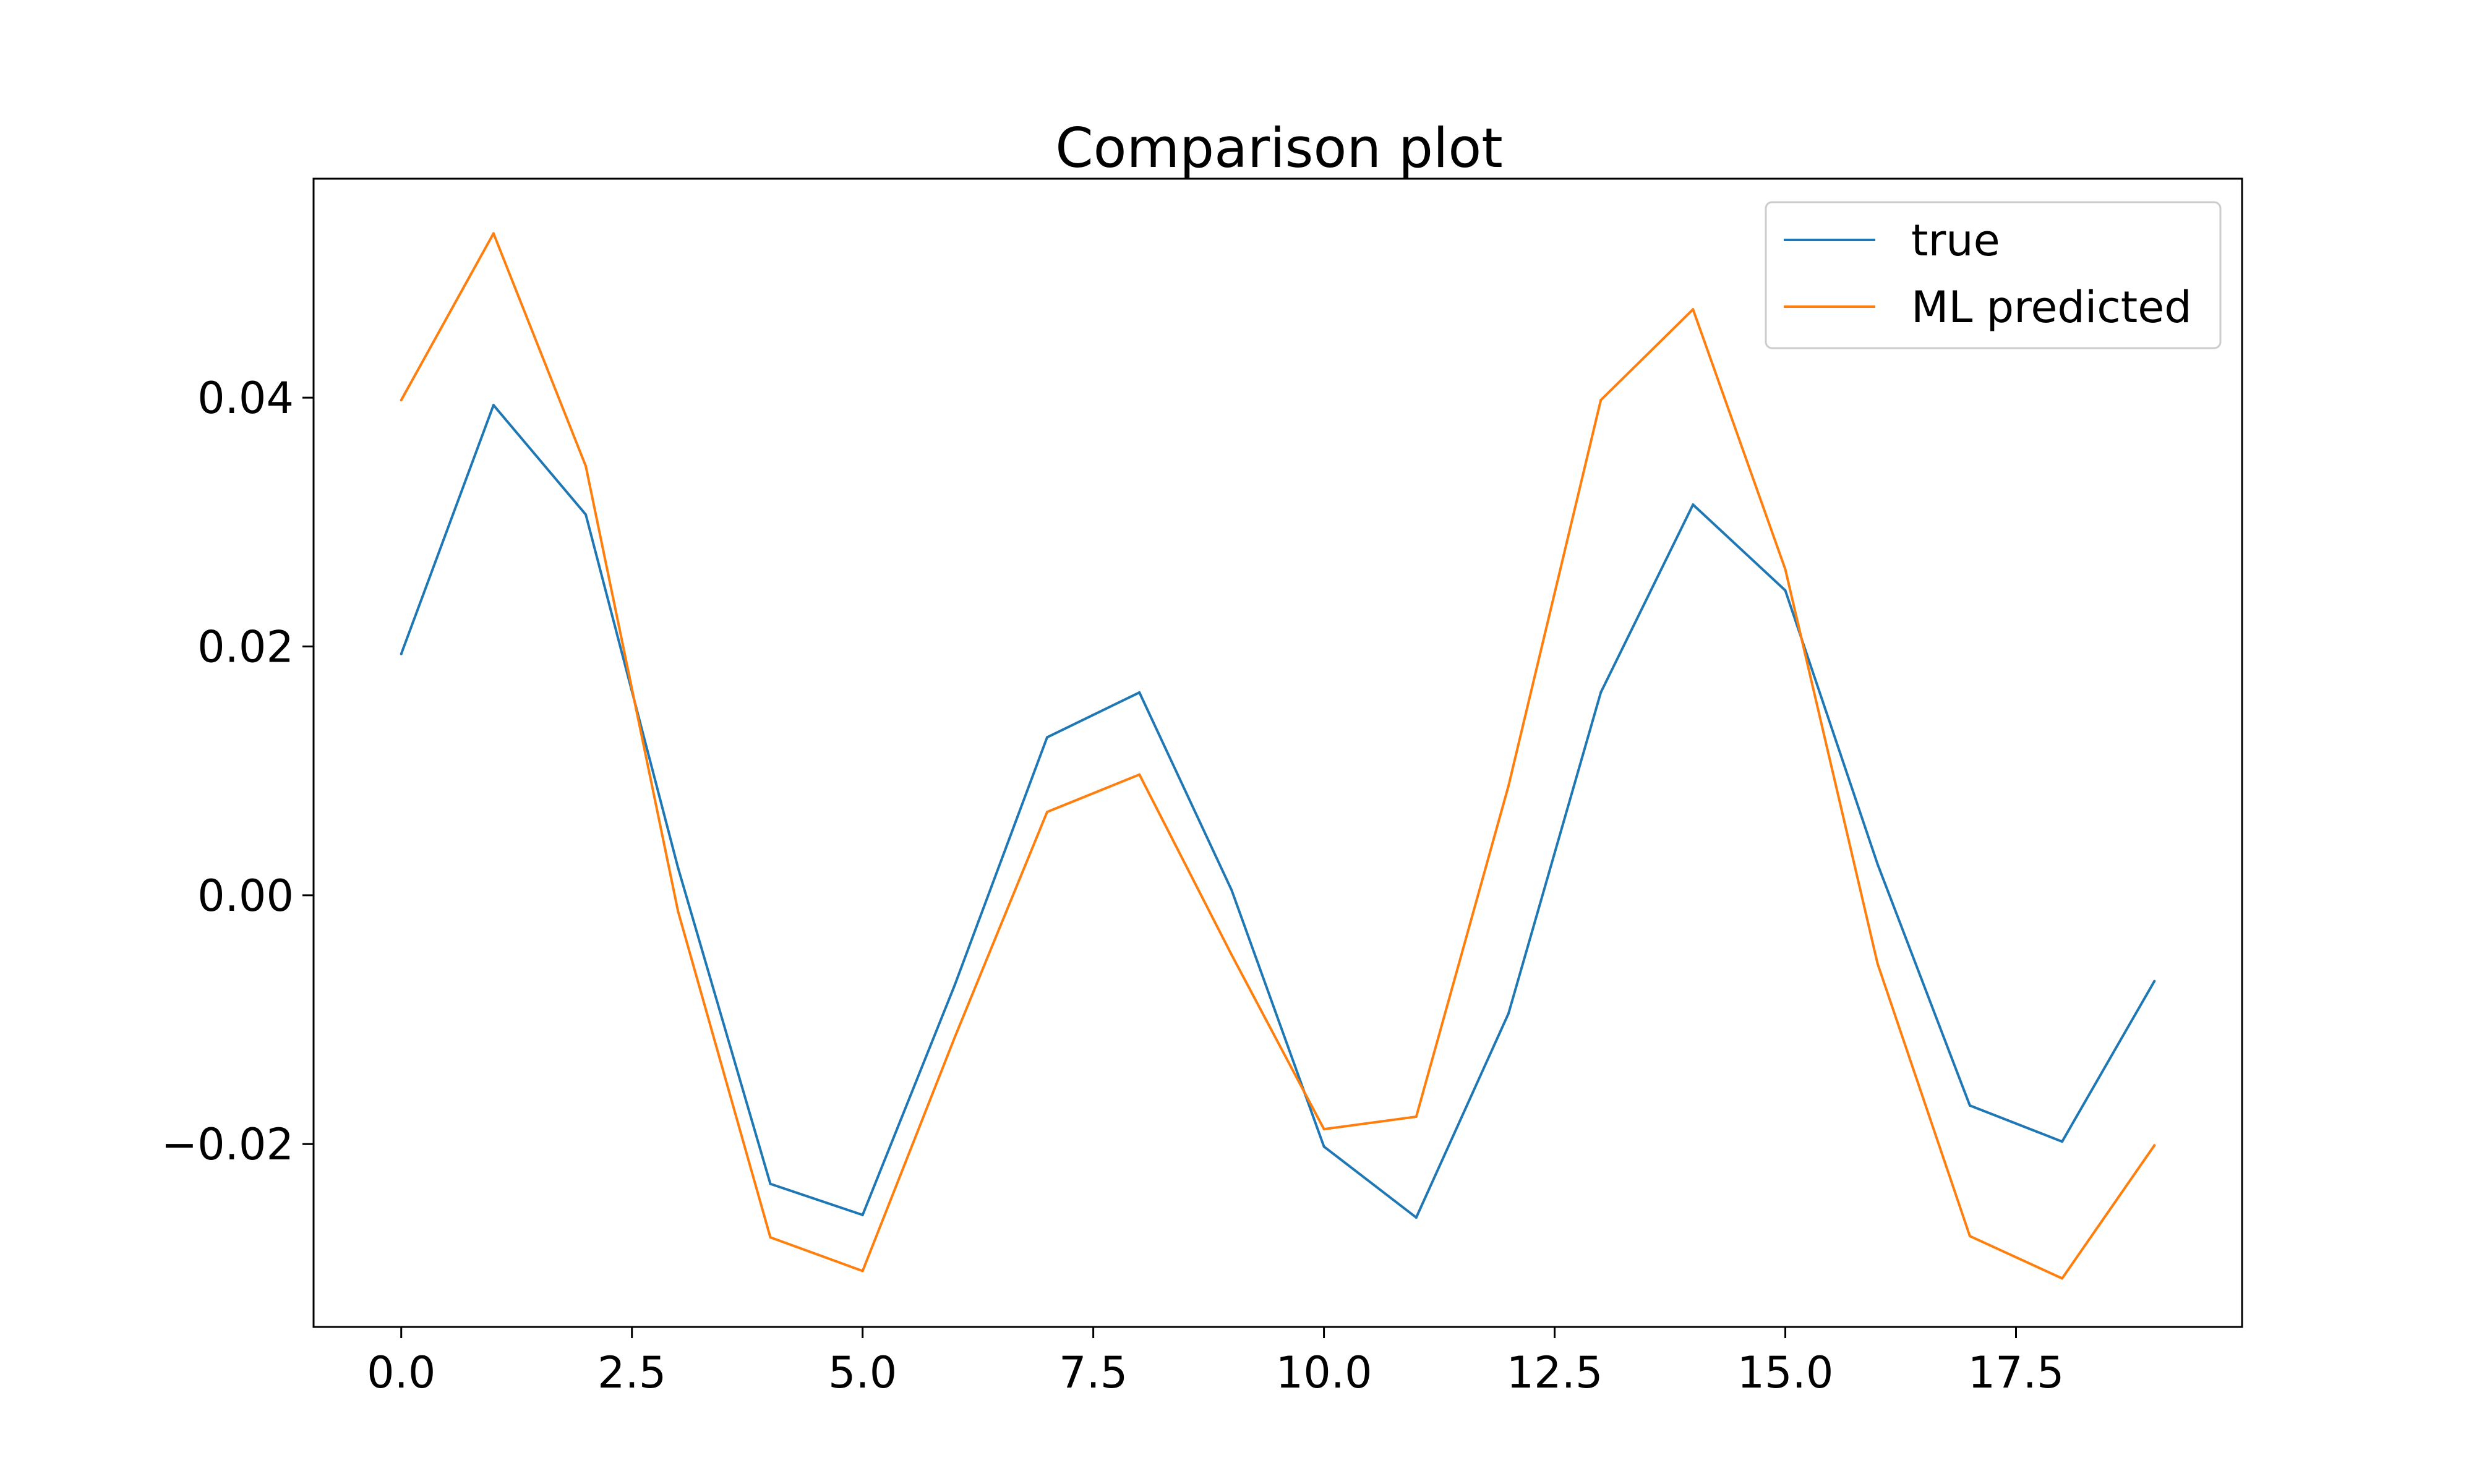  I want to click on y-tick-label: 0.04, so click(245, 398).